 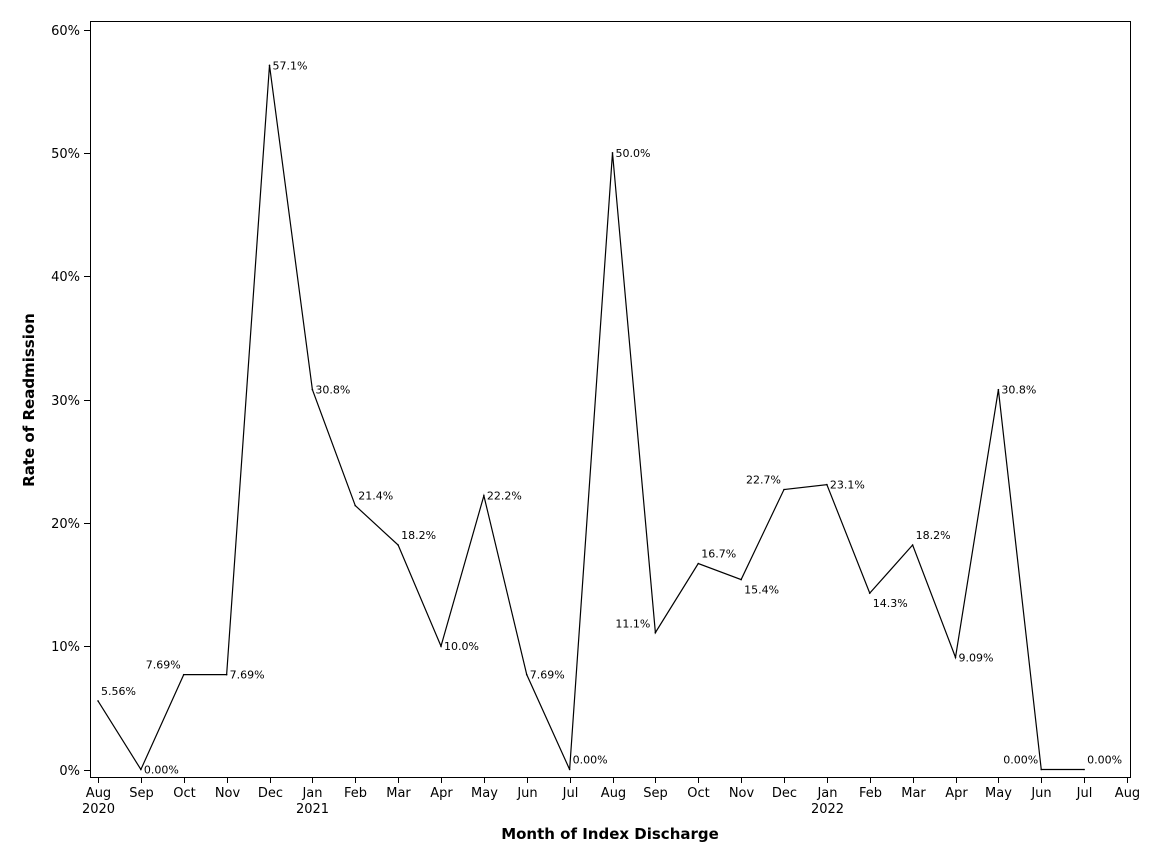 What do you see at coordinates (65, 154) in the screenshot?
I see `y-tick-label: 50%` at bounding box center [65, 154].